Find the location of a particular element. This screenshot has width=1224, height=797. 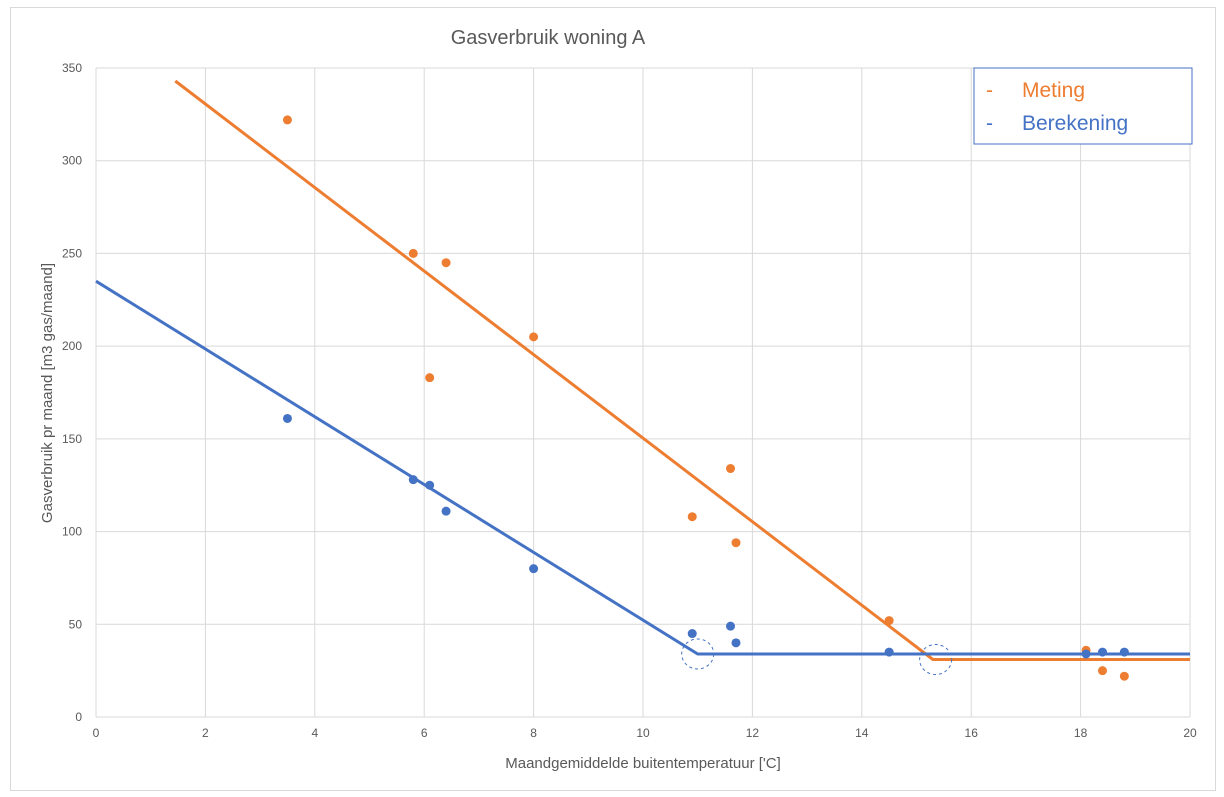

x-tick-label: 10 is located at coordinates (643, 733).